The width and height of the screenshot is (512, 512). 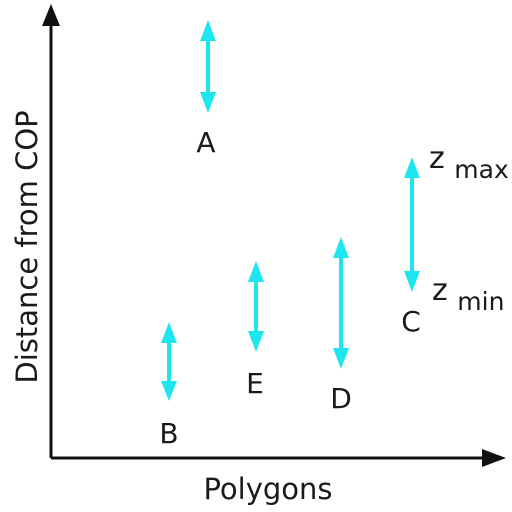 What do you see at coordinates (51, 15) in the screenshot?
I see `y-axis-arrowhead` at bounding box center [51, 15].